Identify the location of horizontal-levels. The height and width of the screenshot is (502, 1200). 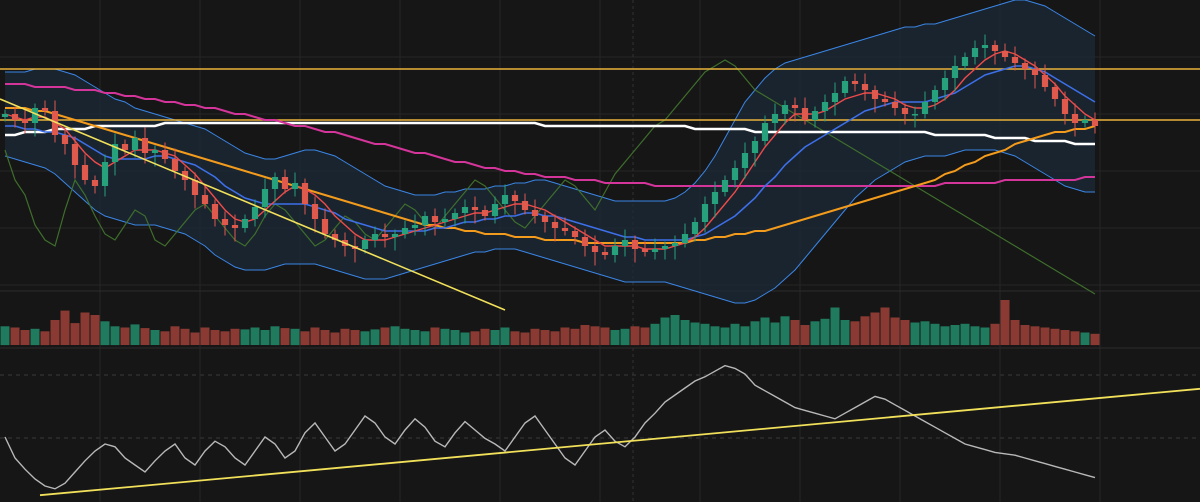
(600, 94).